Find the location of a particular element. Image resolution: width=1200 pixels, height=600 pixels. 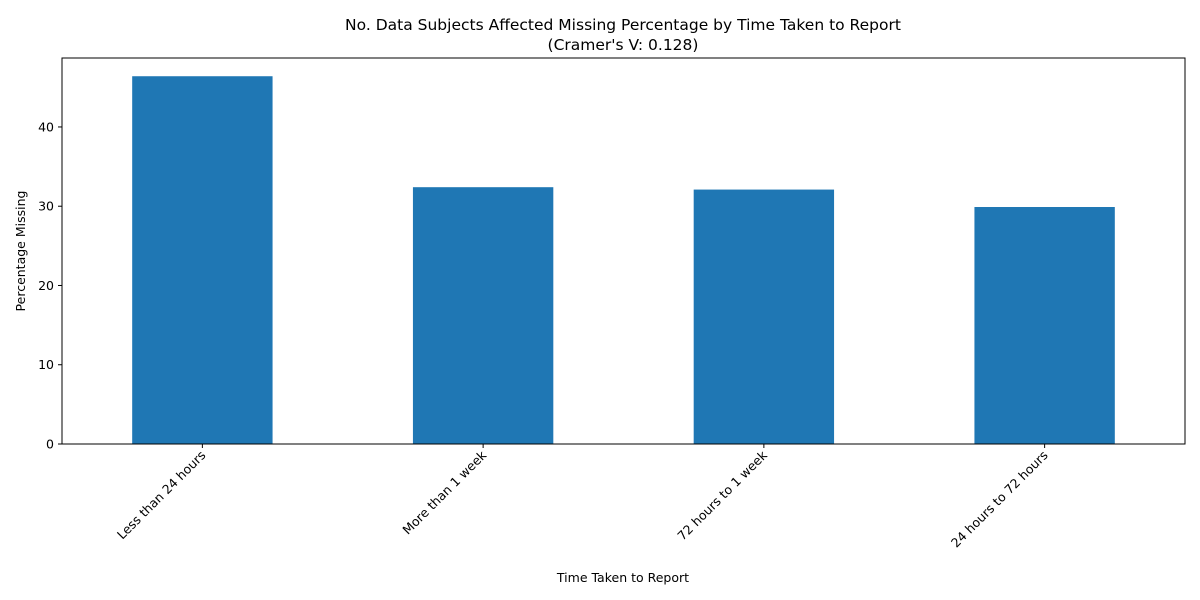

y-axis: 0 10 20 30 40 is located at coordinates (50, 285).